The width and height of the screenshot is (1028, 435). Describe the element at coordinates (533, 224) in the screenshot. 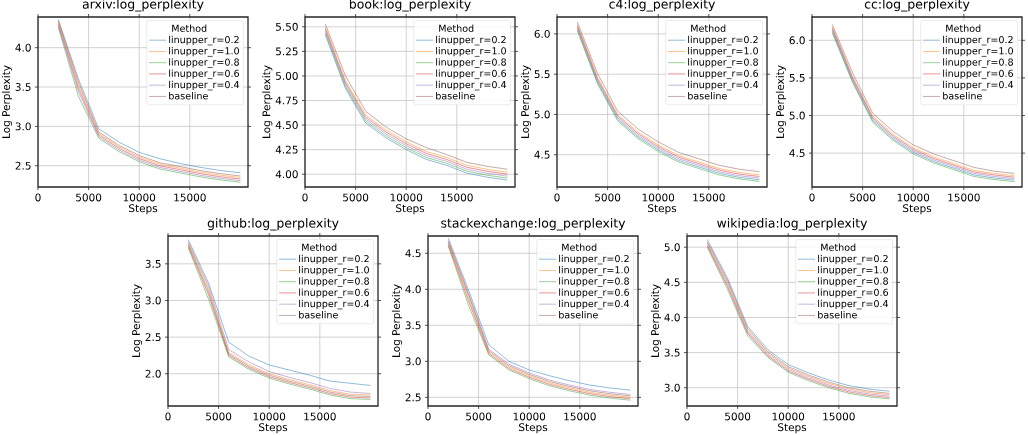

I see `chart-title: stackexchange:log_perplexity` at that location.